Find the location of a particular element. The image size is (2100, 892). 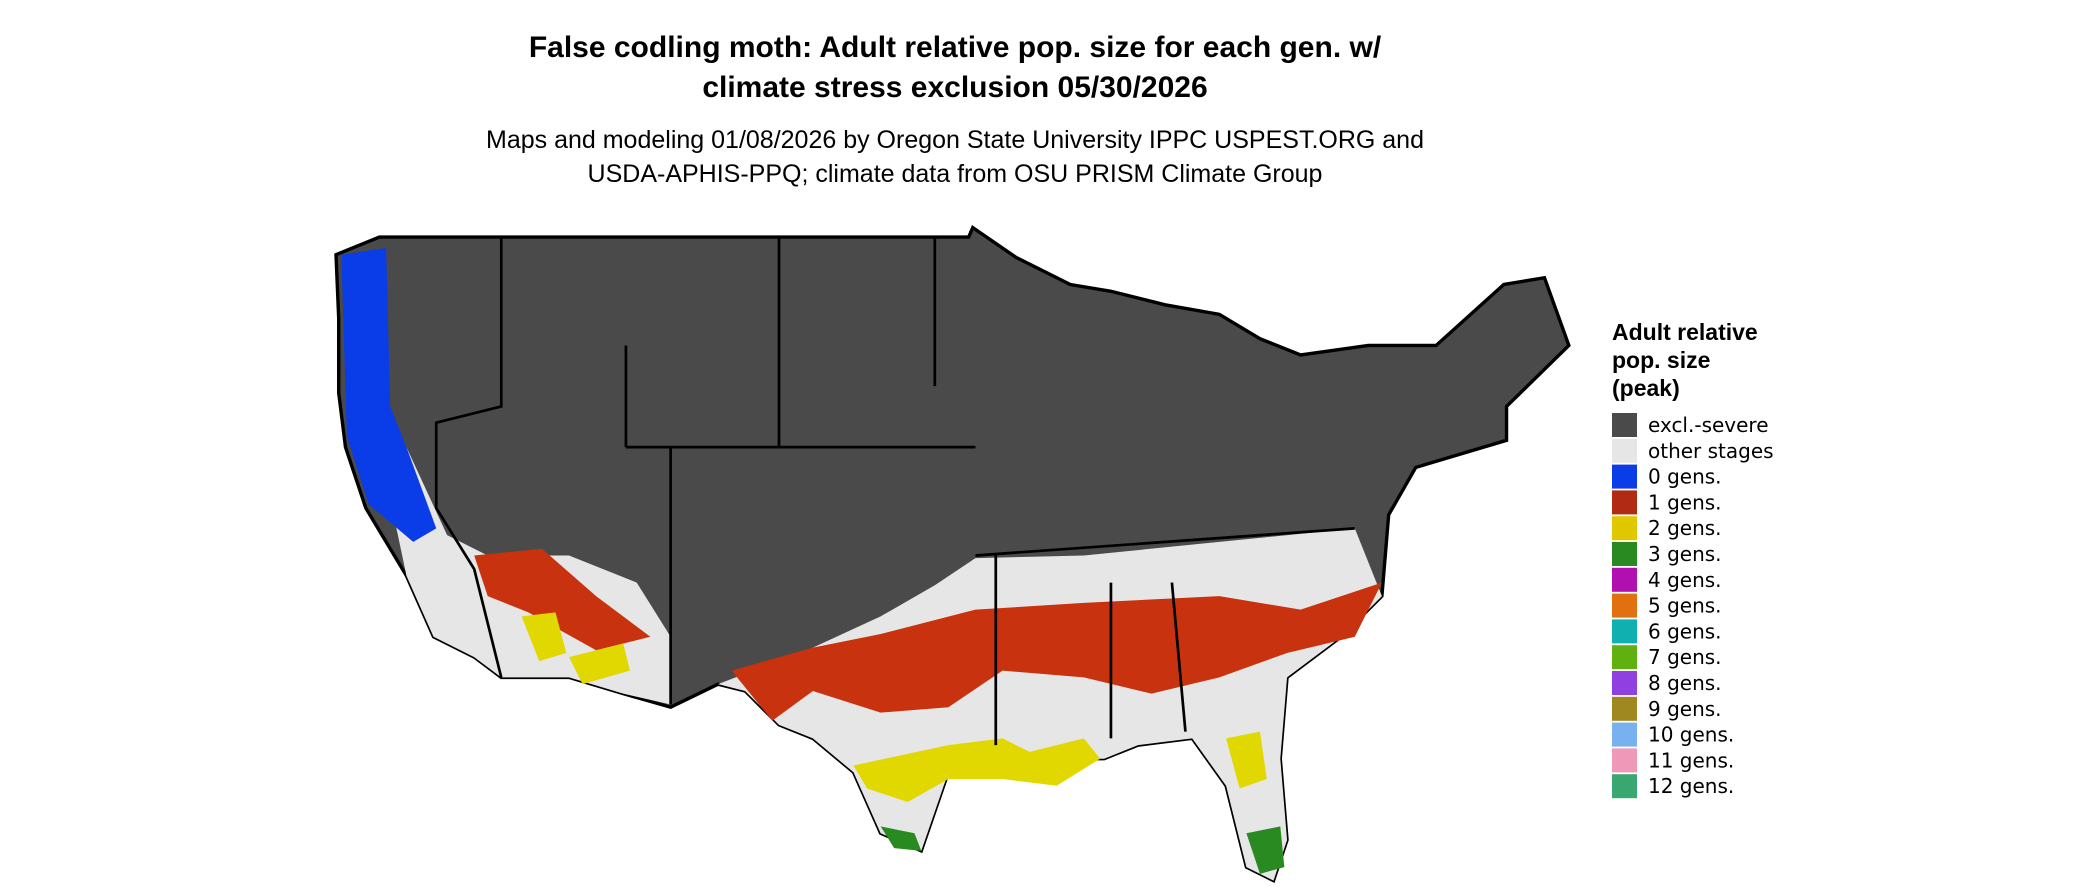

legend-label: 6 gens. is located at coordinates (1685, 631).